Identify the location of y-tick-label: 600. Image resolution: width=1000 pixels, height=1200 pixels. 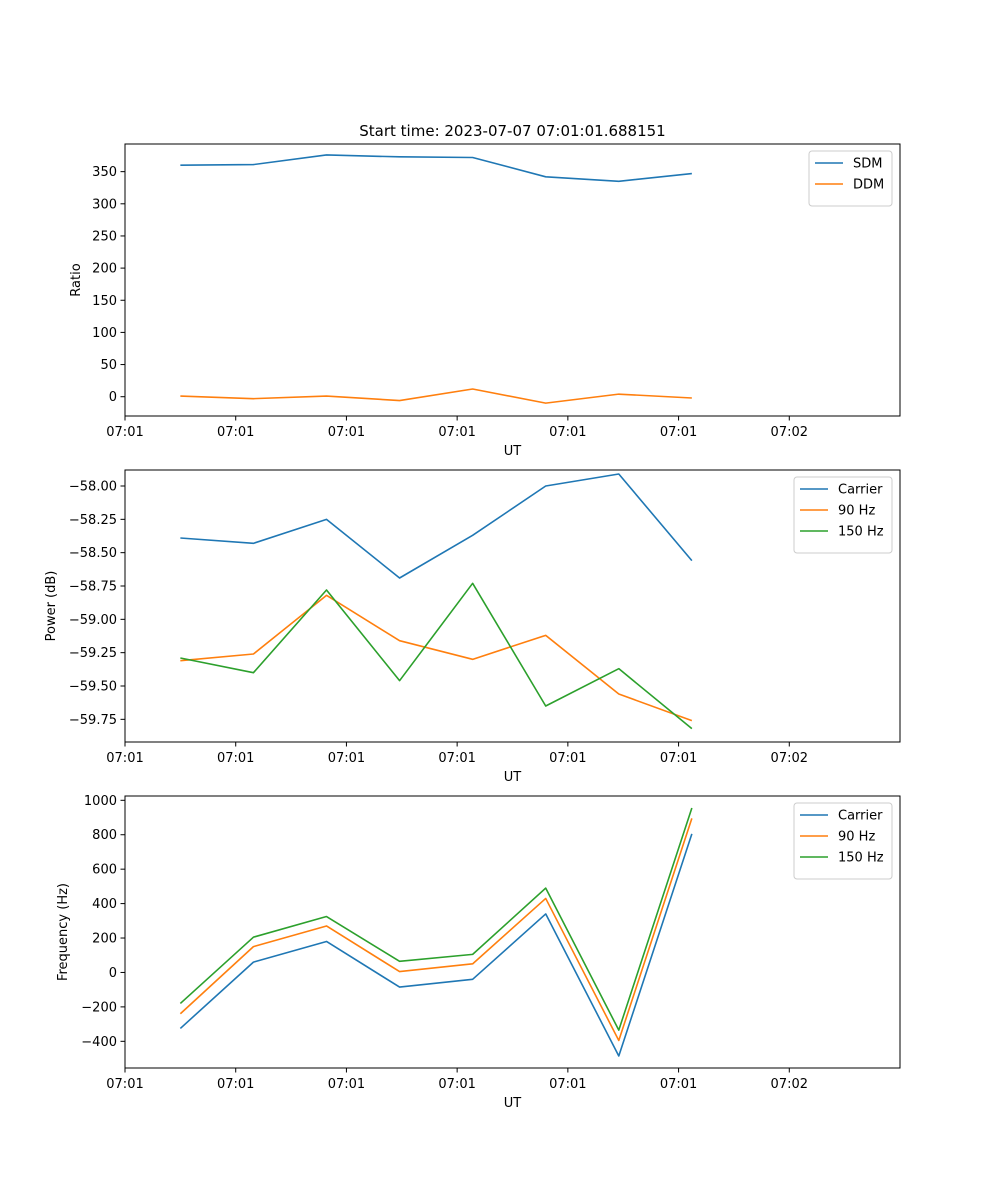
(104, 870).